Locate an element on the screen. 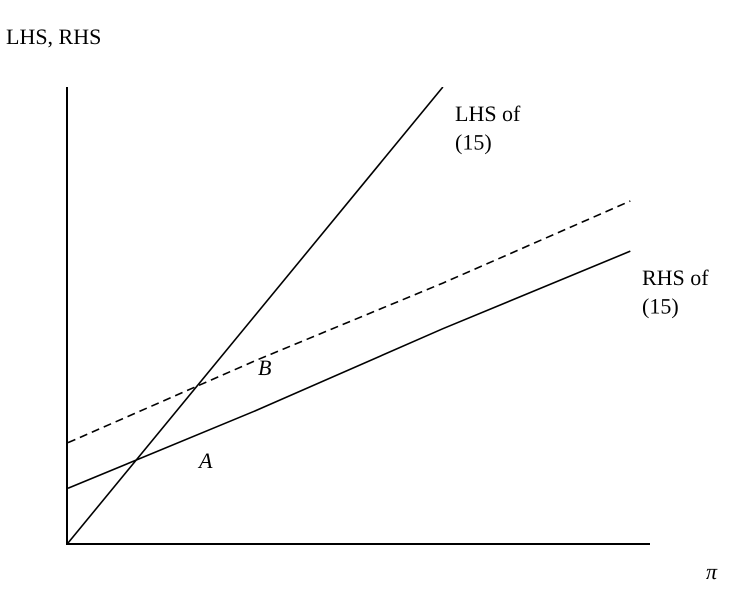 This screenshot has height=593, width=748. y-axis-title: LHS, RHS is located at coordinates (54, 36).